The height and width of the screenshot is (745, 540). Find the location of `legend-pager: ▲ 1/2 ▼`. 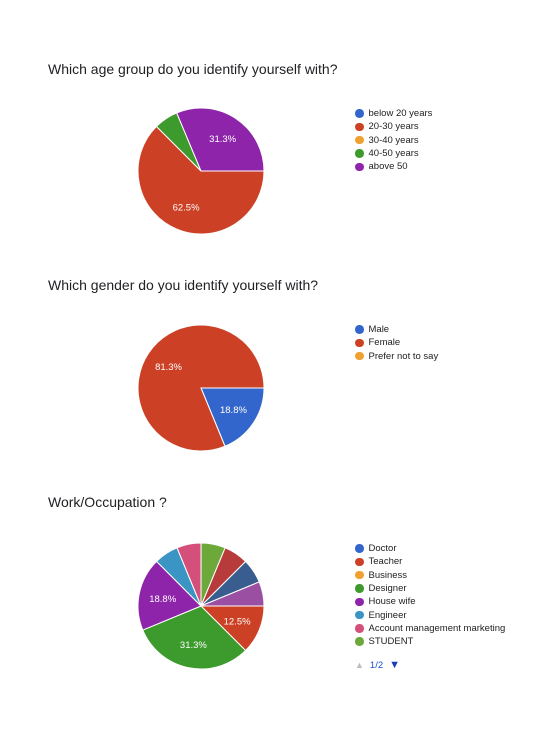

legend-pager: ▲ 1/2 ▼ is located at coordinates (377, 665).